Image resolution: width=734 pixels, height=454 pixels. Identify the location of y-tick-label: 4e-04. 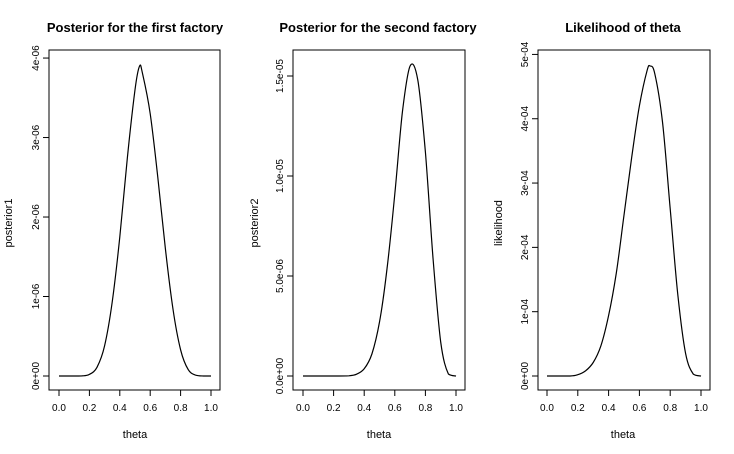
(525, 119).